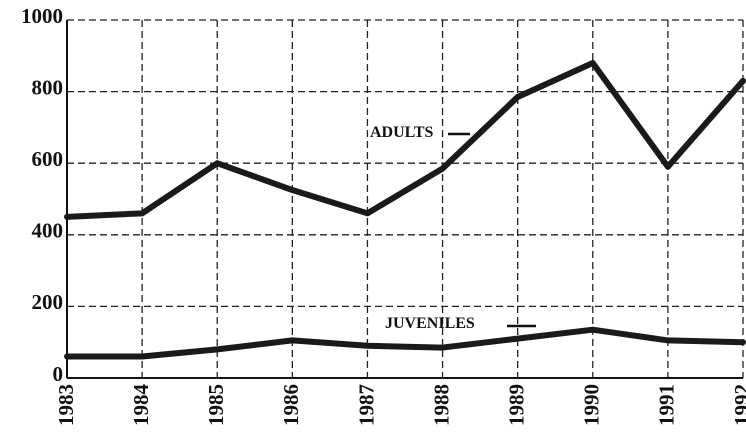 This screenshot has height=443, width=746. Describe the element at coordinates (402, 132) in the screenshot. I see `series-label: ADULTS` at that location.